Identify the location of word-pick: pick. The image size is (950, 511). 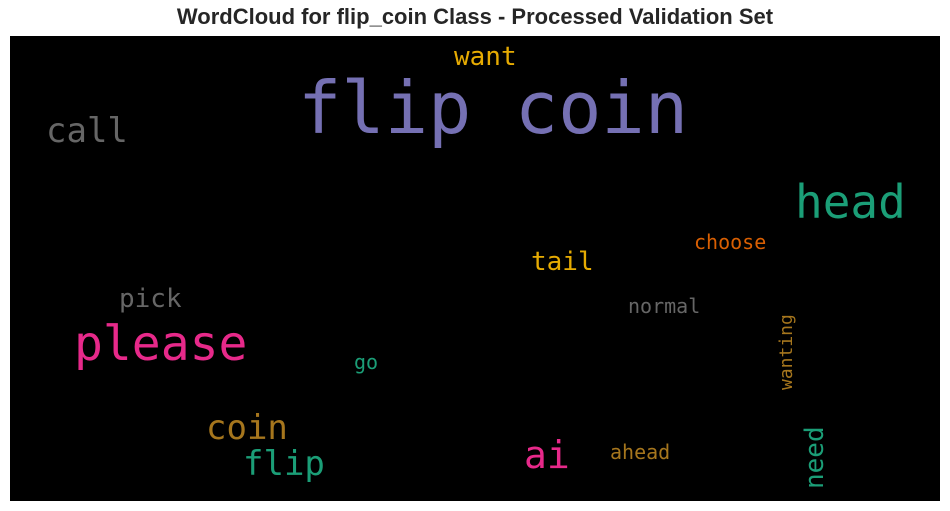
(150, 299).